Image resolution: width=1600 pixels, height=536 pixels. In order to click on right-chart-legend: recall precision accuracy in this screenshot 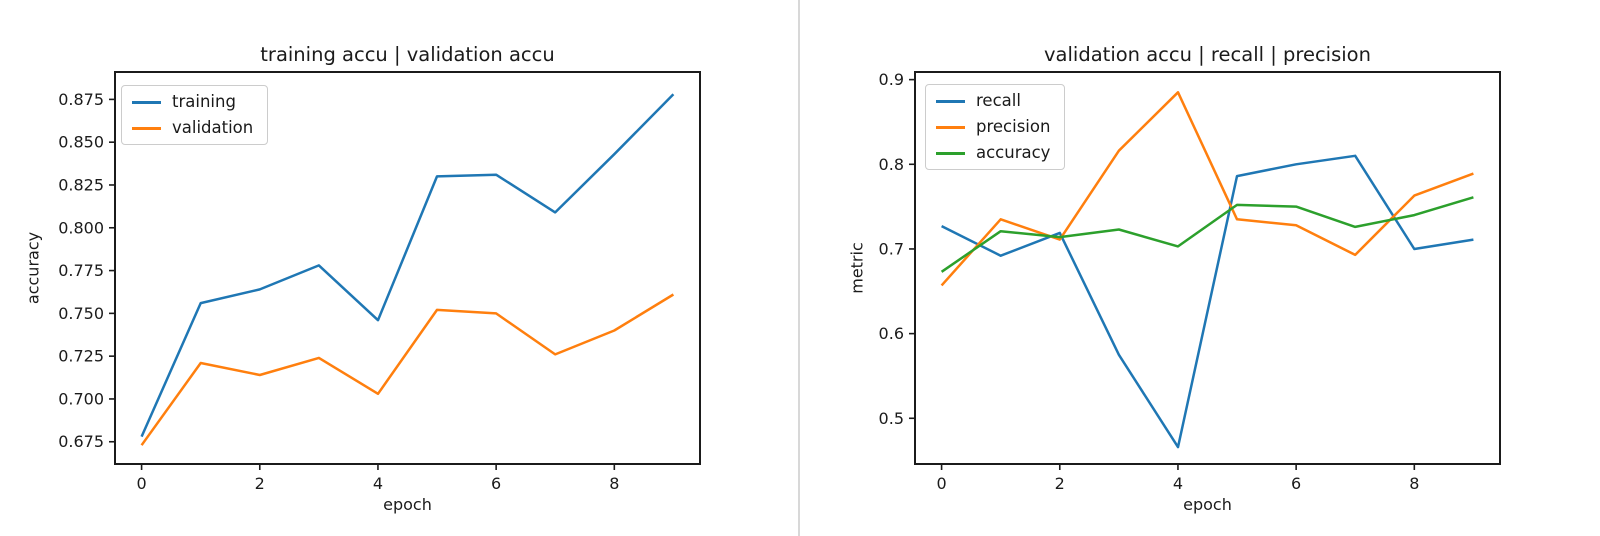, I will do `click(995, 127)`.